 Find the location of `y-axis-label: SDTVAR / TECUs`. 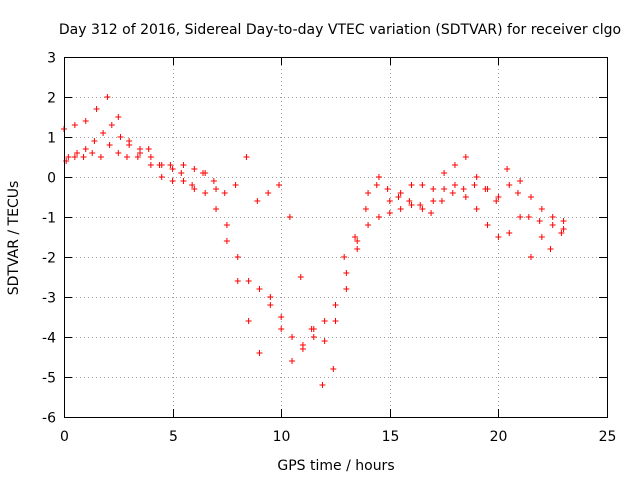

y-axis-label: SDTVAR / TECUs is located at coordinates (14, 238).